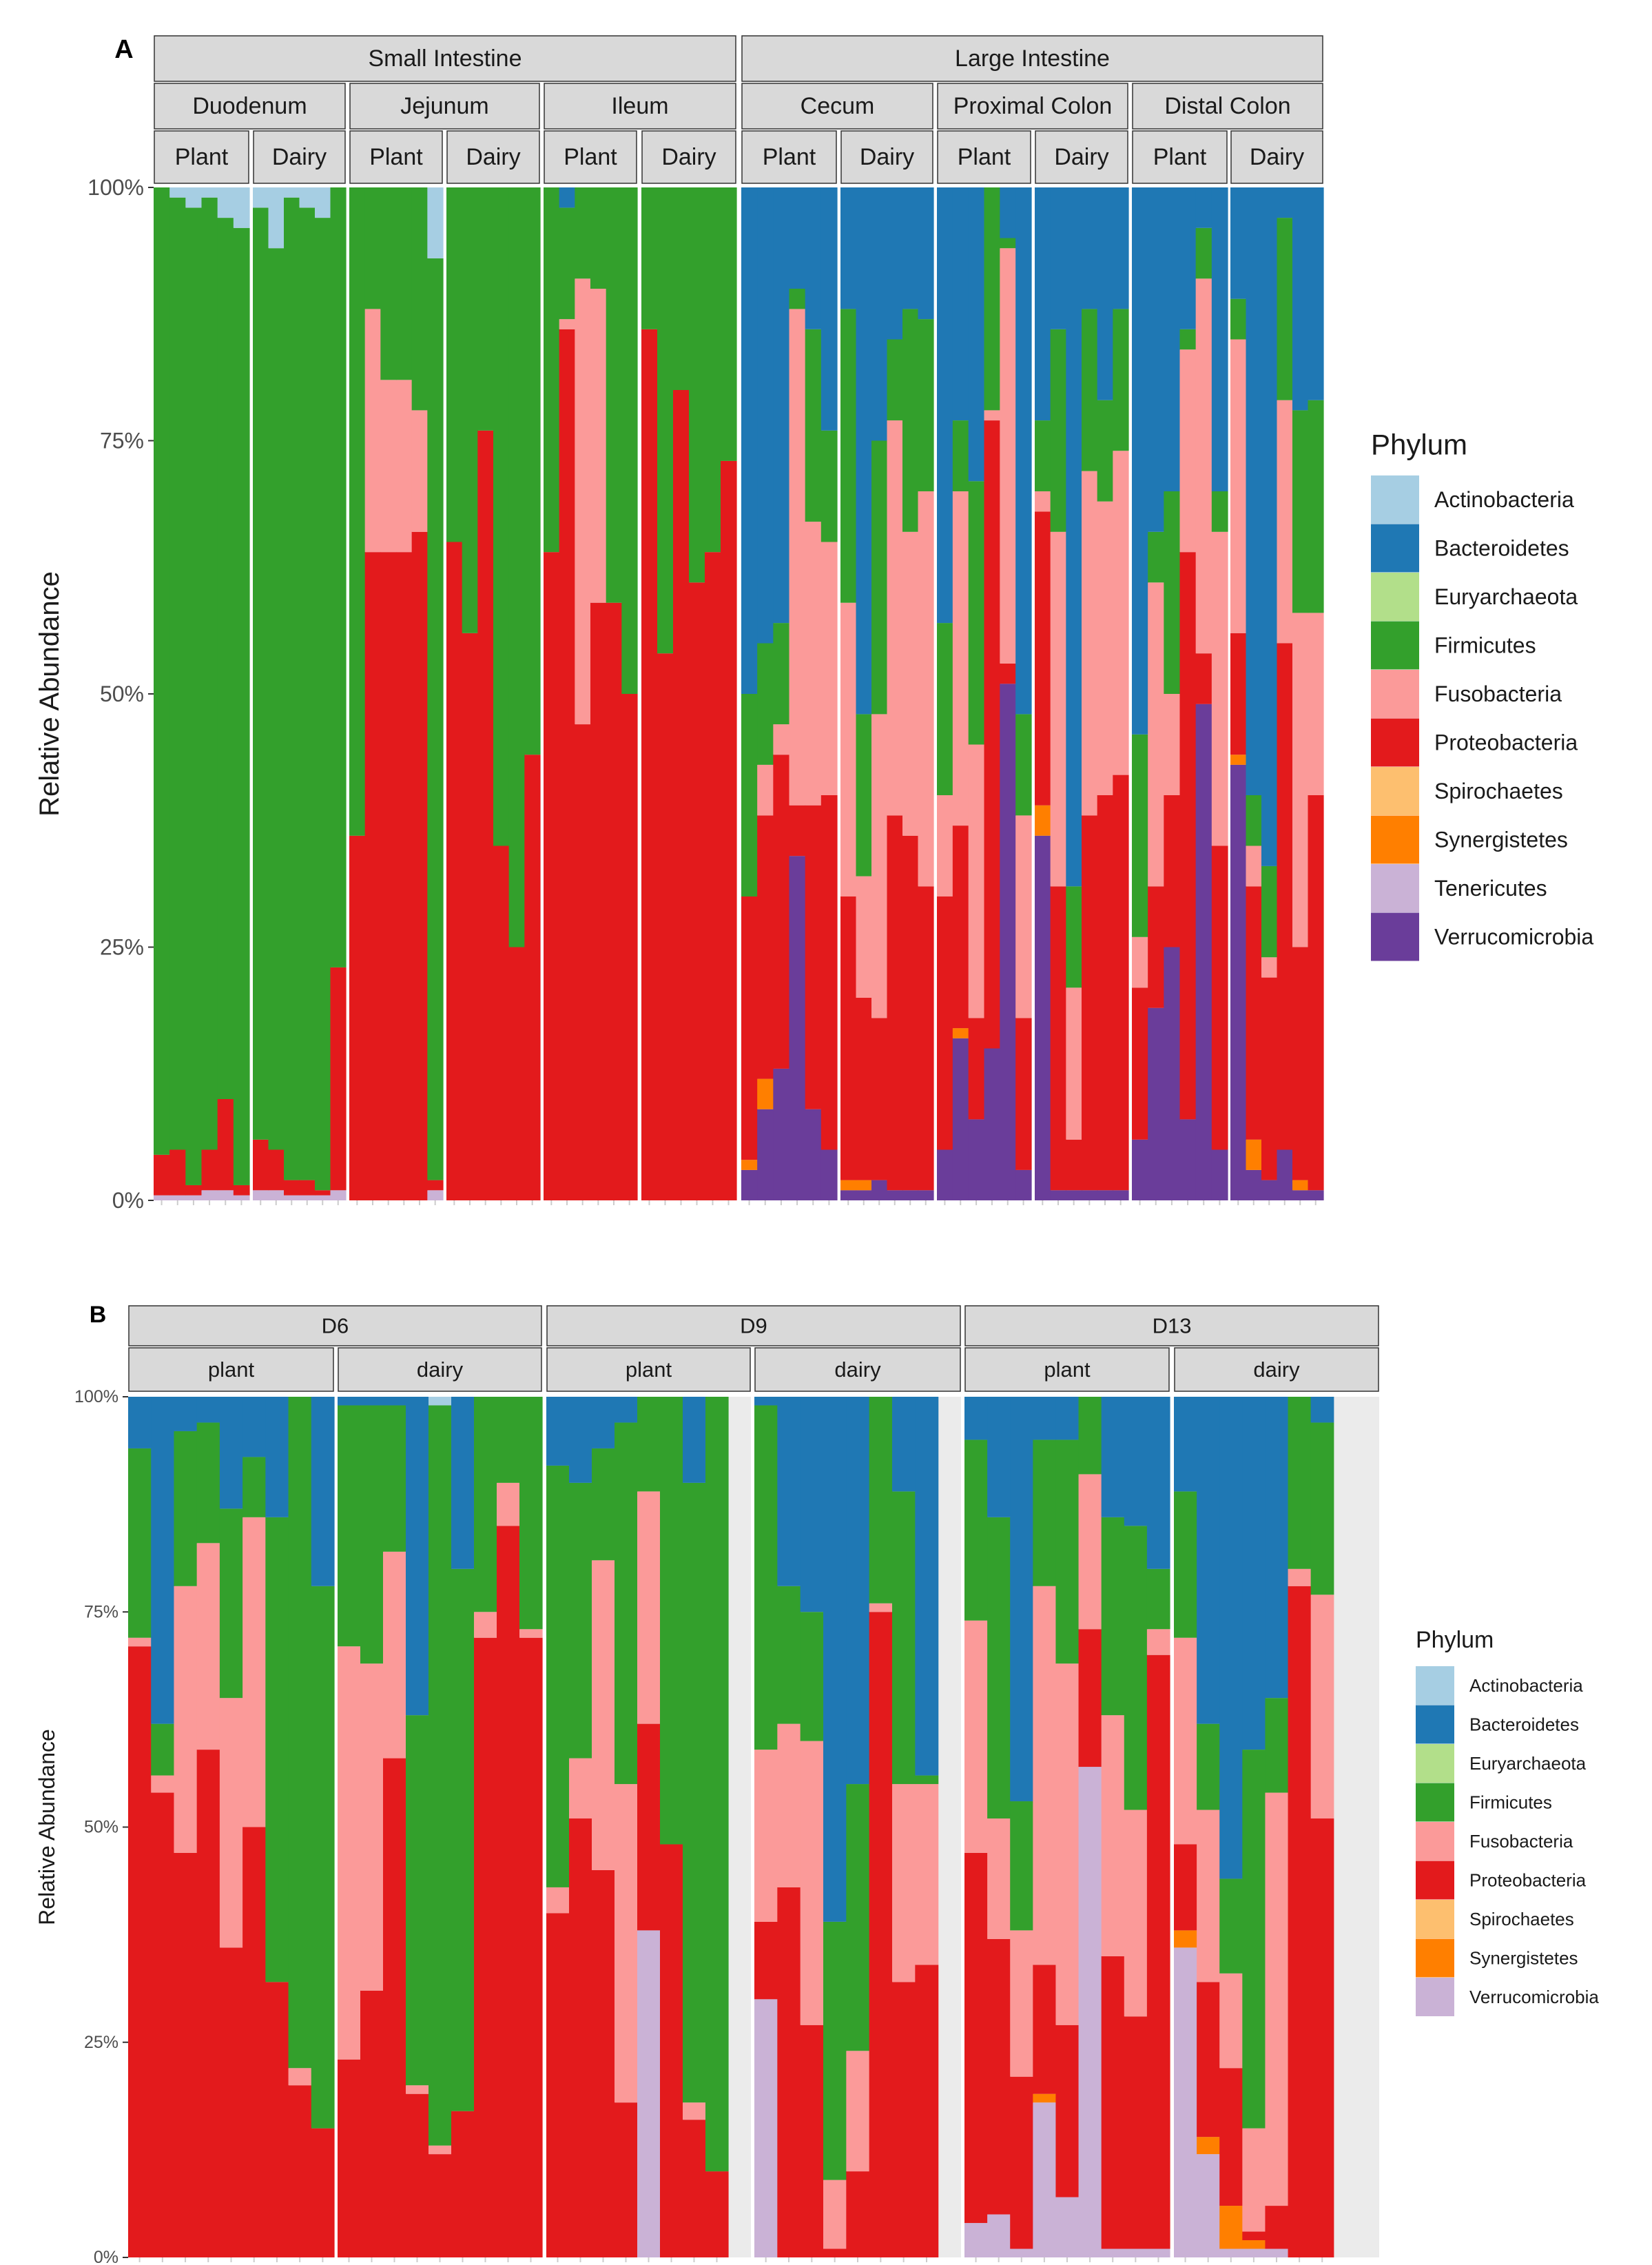  Describe the element at coordinates (1435, 1802) in the screenshot. I see `legend-key-firmicutes` at that location.